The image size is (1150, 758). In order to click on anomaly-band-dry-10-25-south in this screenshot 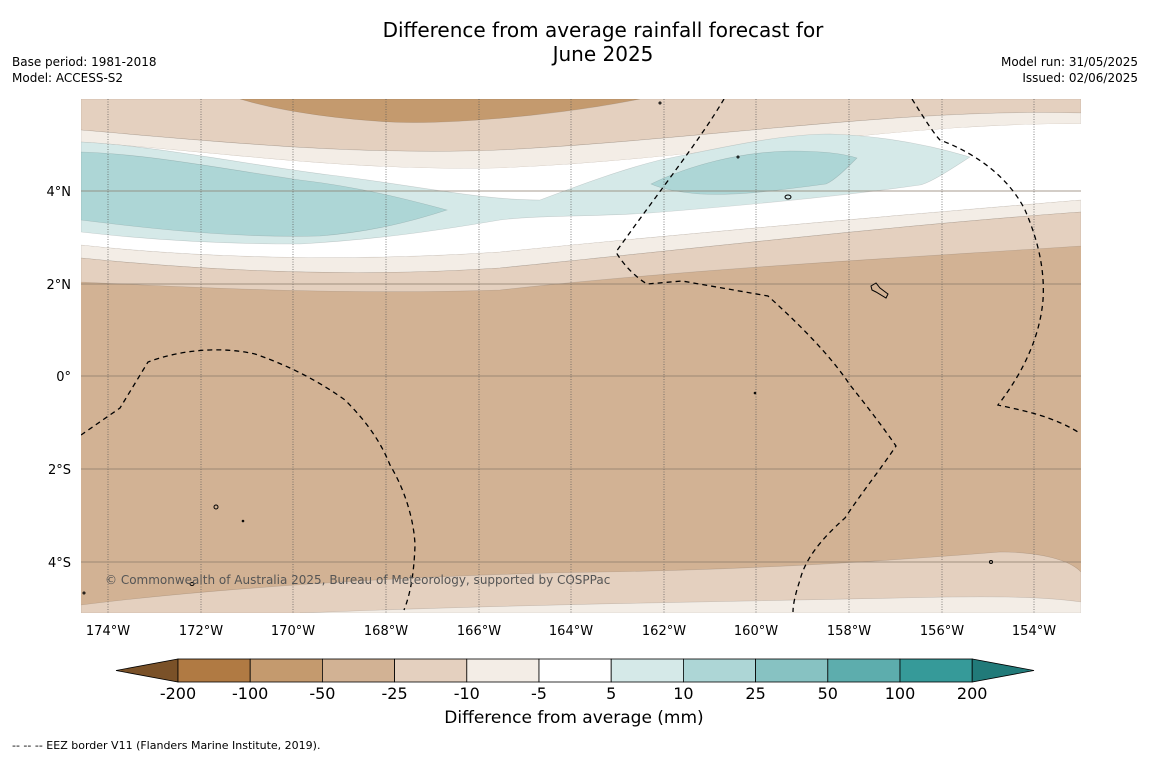, I will do `click(581, 582)`.